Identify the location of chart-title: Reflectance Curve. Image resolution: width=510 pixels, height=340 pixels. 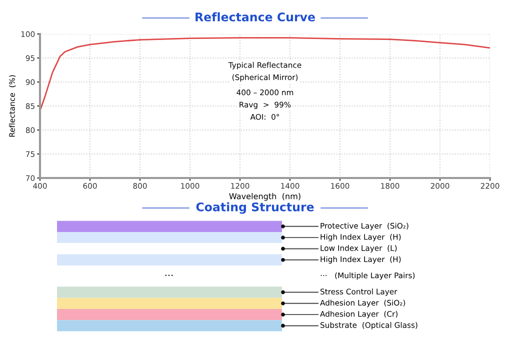
(255, 17).